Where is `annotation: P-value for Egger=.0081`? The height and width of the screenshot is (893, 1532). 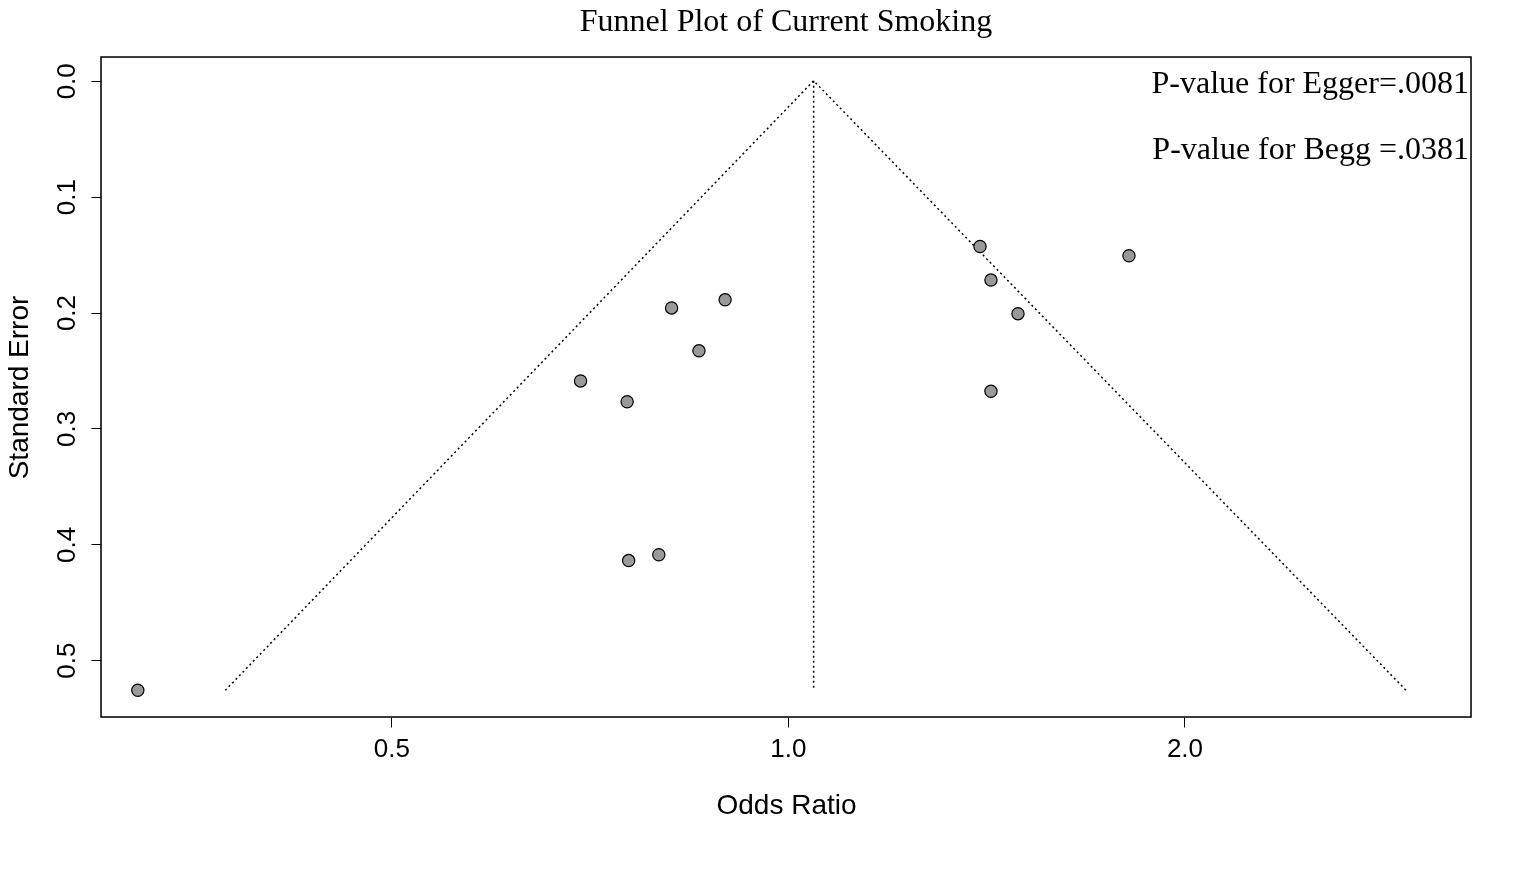 annotation: P-value for Egger=.0081 is located at coordinates (1310, 82).